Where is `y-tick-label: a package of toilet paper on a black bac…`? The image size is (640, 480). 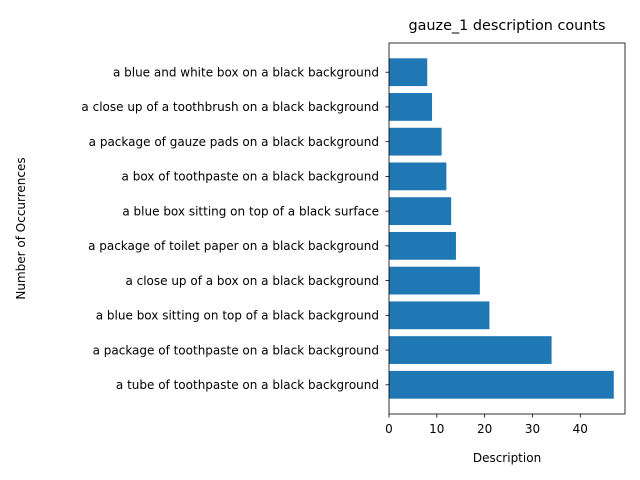 y-tick-label: a package of toilet paper on a black bac… is located at coordinates (233, 246).